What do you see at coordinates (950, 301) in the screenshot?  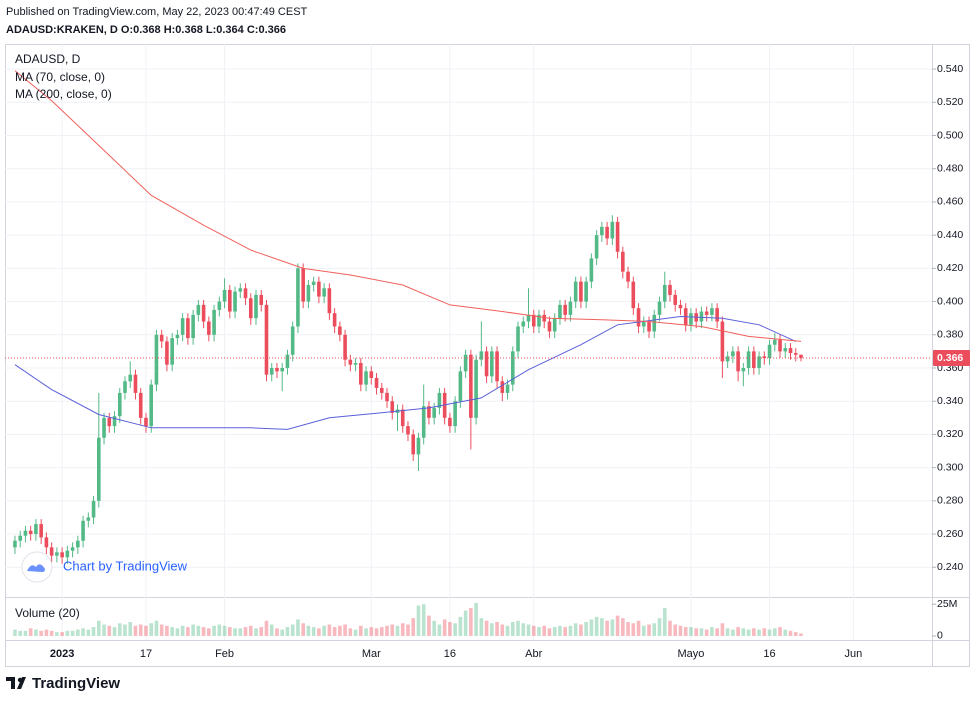 I see `y-tick-label: 0.400` at bounding box center [950, 301].